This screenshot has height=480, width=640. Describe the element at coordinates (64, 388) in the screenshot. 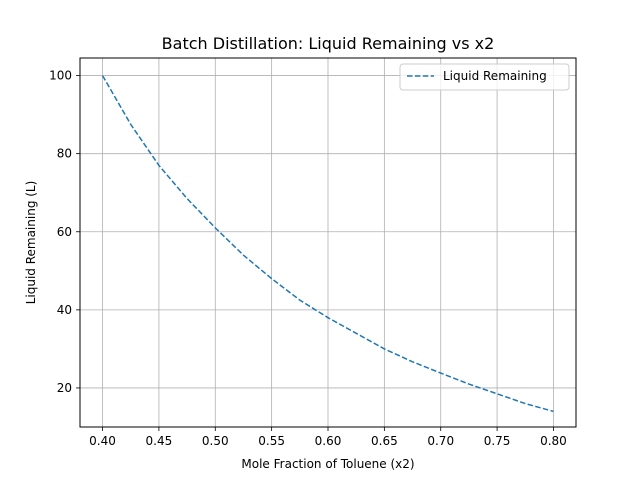

I see `y-tick-label: 20` at that location.